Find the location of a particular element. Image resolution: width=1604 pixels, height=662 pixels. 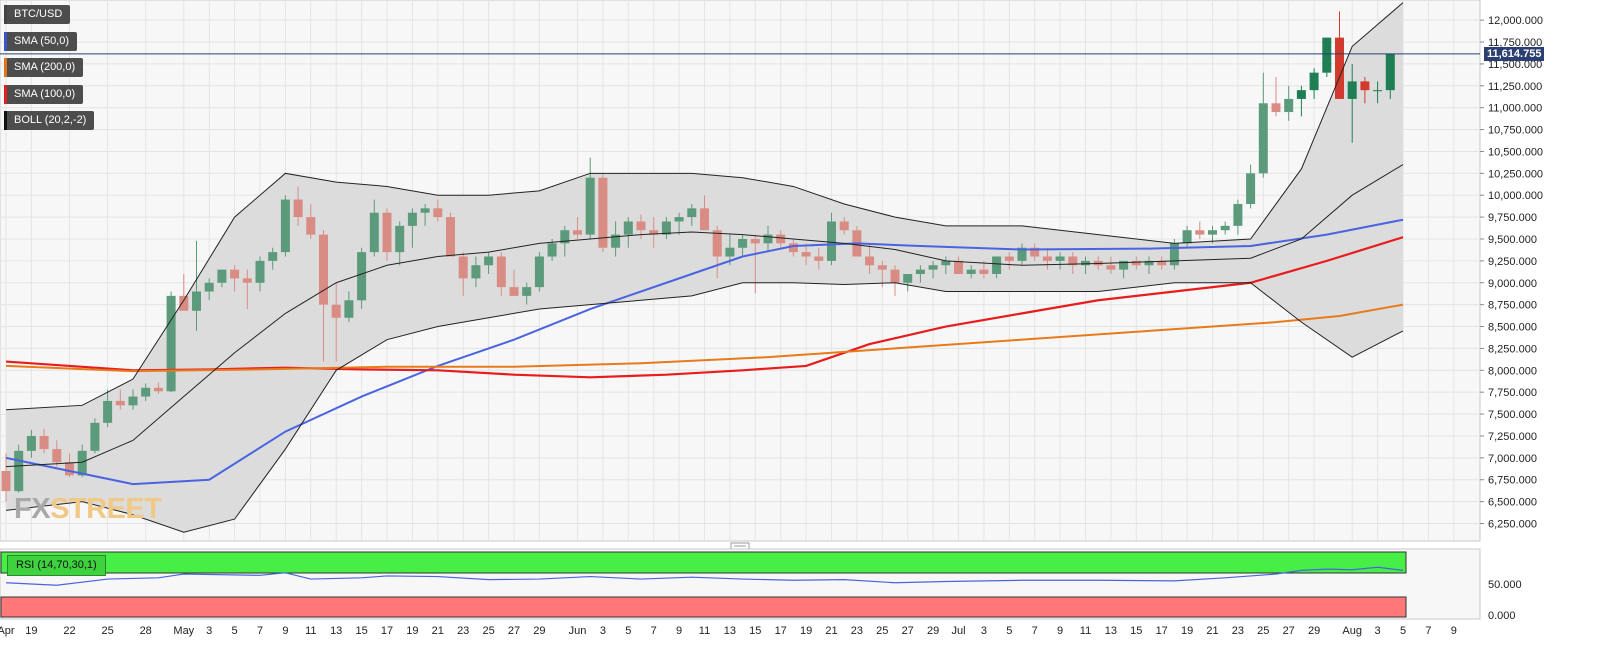

legend-item-btc-usd: BTC/USD is located at coordinates (37, 14).